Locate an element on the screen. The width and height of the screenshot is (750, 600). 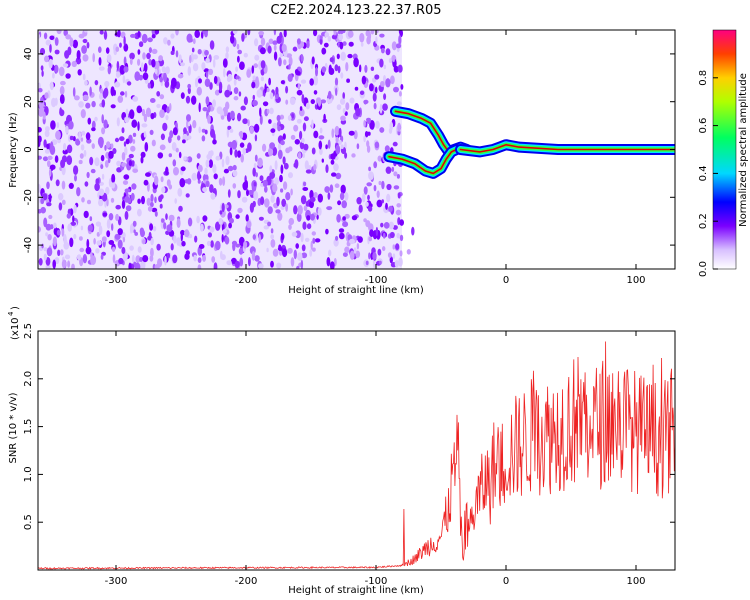
spectrogram-y-axis-label: Frequency (Hz) is located at coordinates (13, 150).